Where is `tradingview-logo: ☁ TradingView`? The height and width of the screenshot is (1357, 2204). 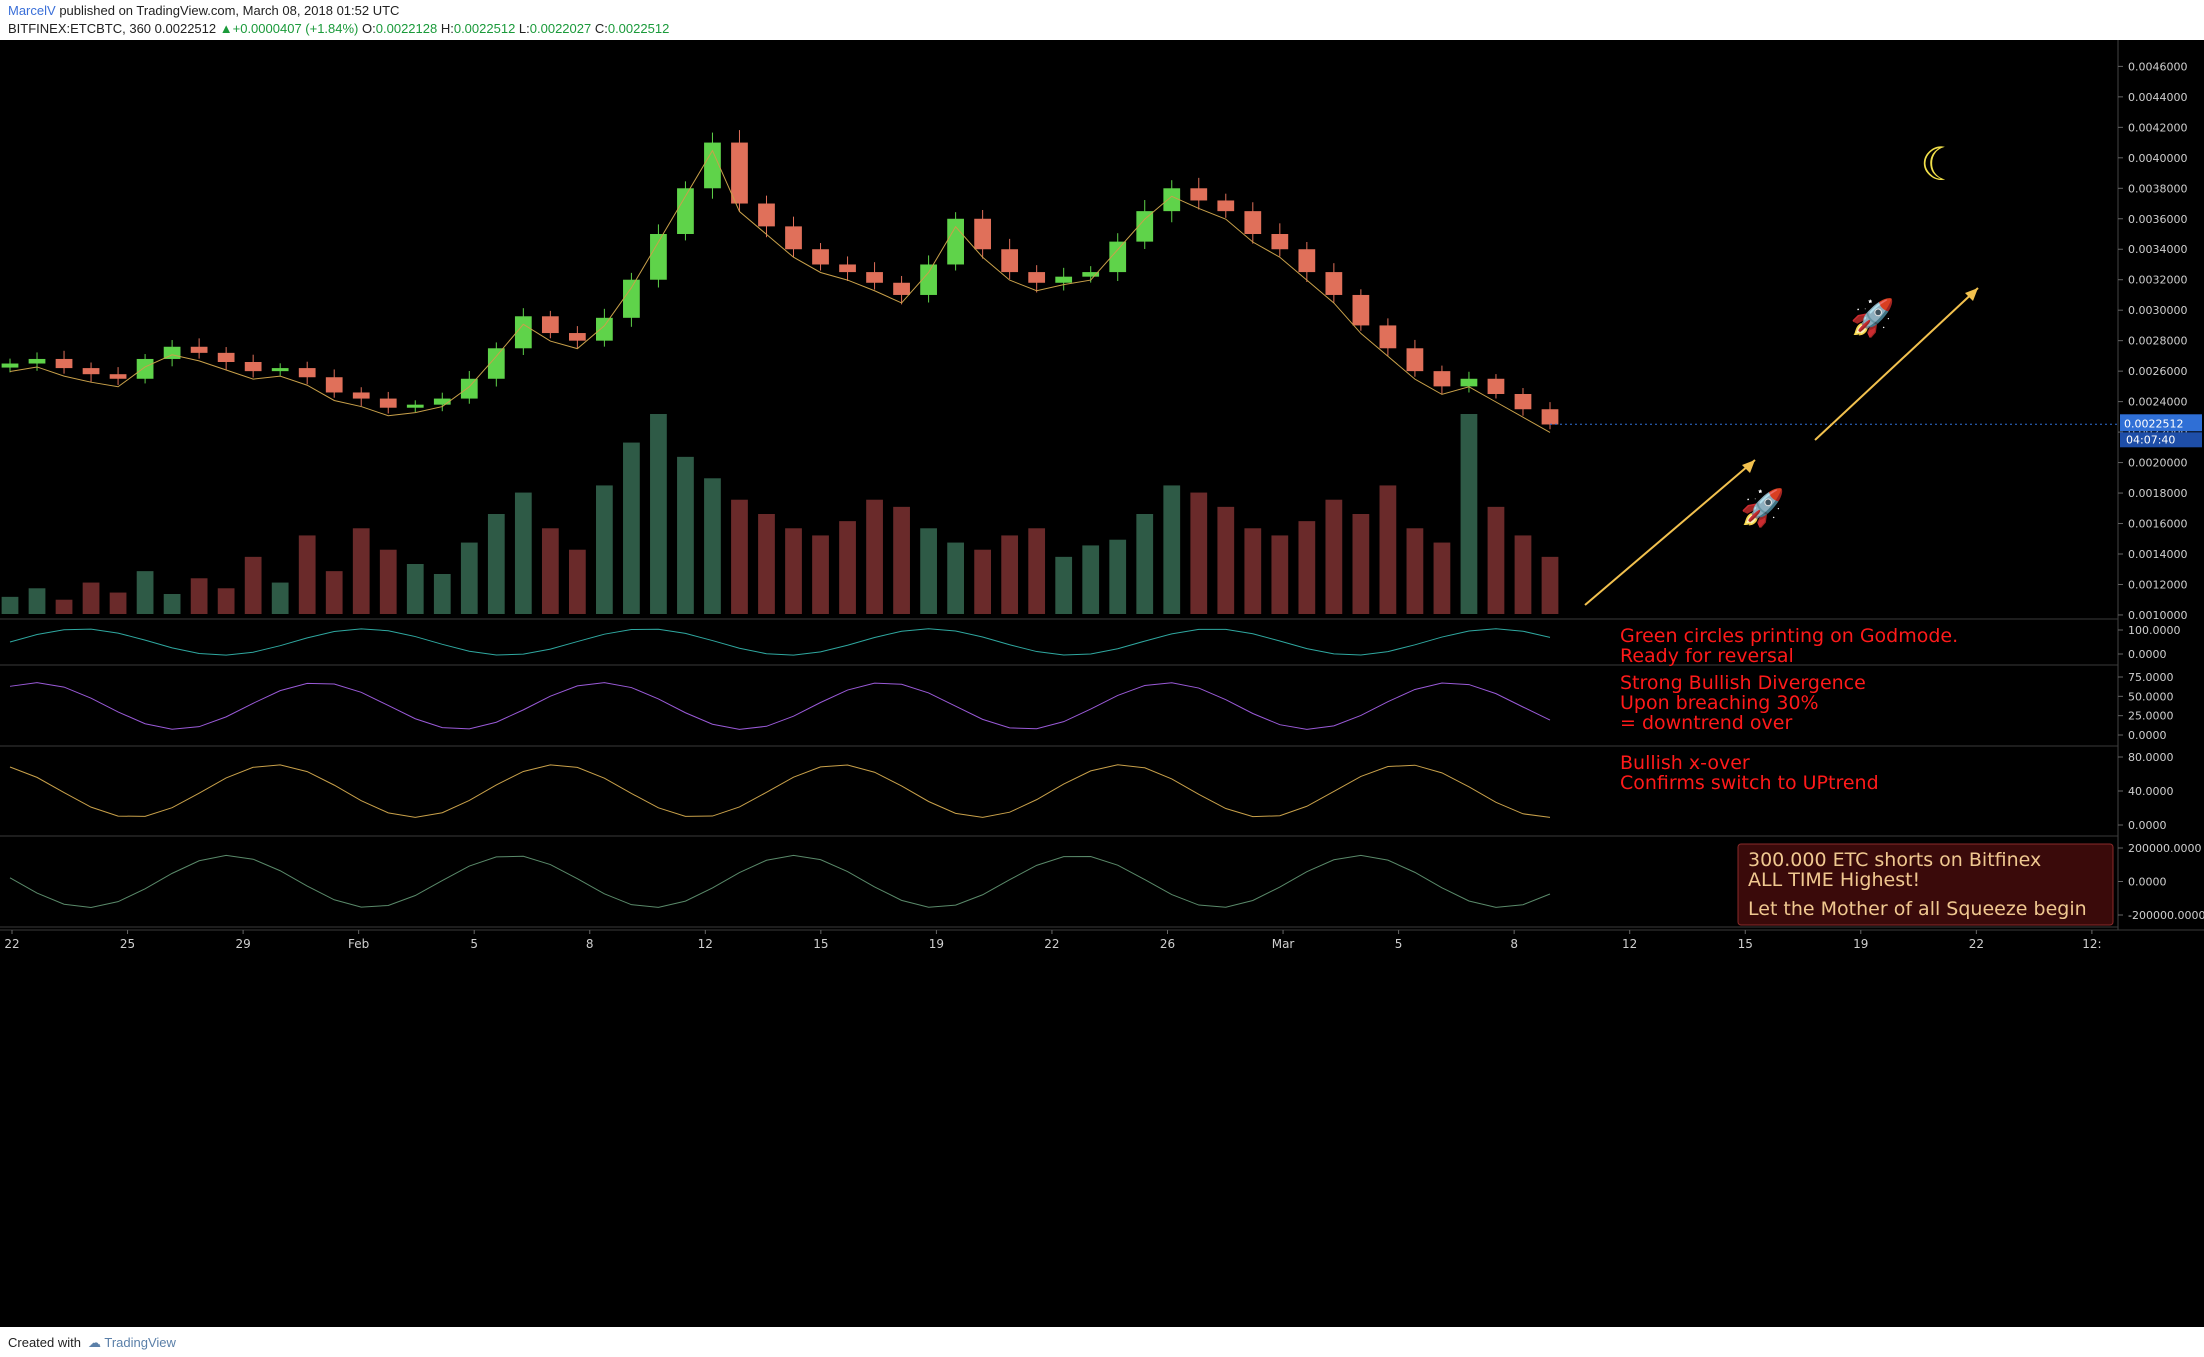 tradingview-logo: ☁ TradingView is located at coordinates (132, 1343).